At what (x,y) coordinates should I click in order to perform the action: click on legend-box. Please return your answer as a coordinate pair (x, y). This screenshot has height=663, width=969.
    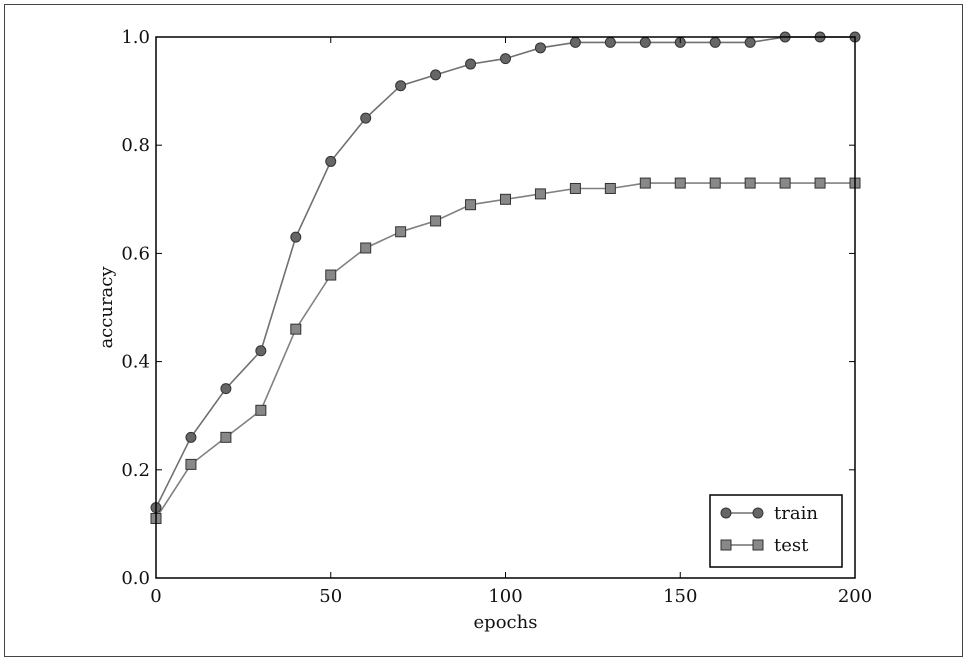
    Looking at the image, I should click on (776, 531).